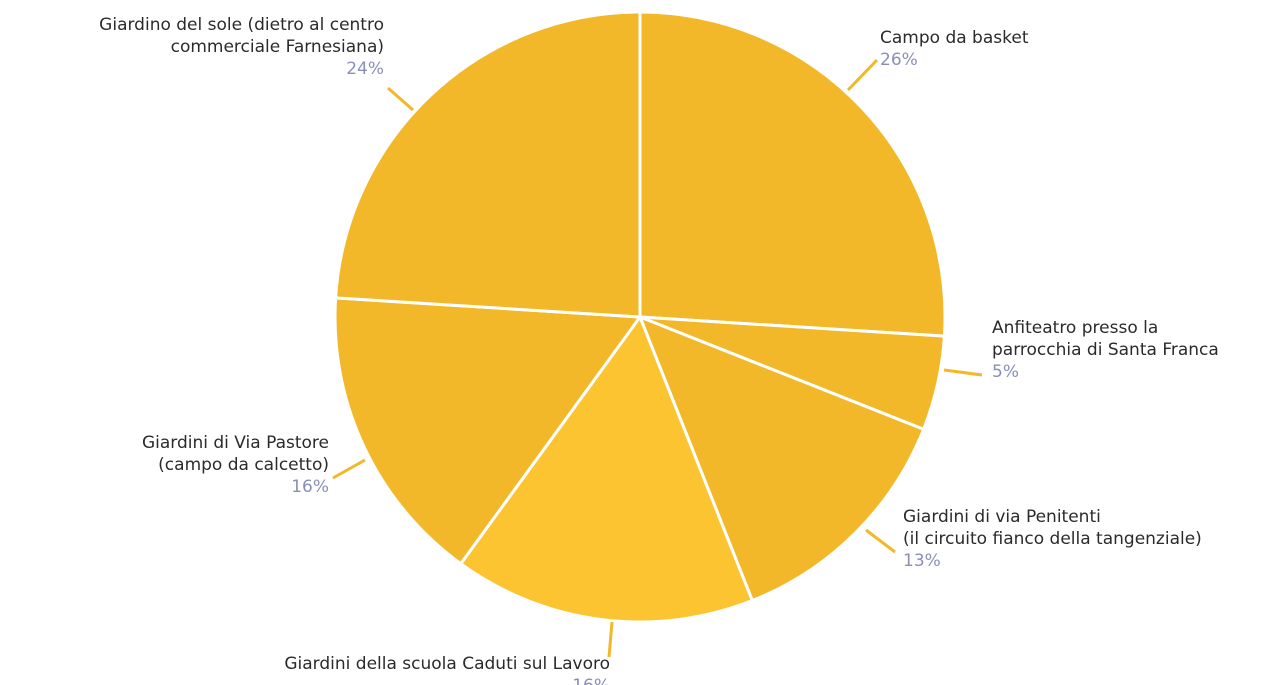 The width and height of the screenshot is (1285, 685). Describe the element at coordinates (243, 465) in the screenshot. I see `slice-label-name: (campo da calcetto)` at that location.